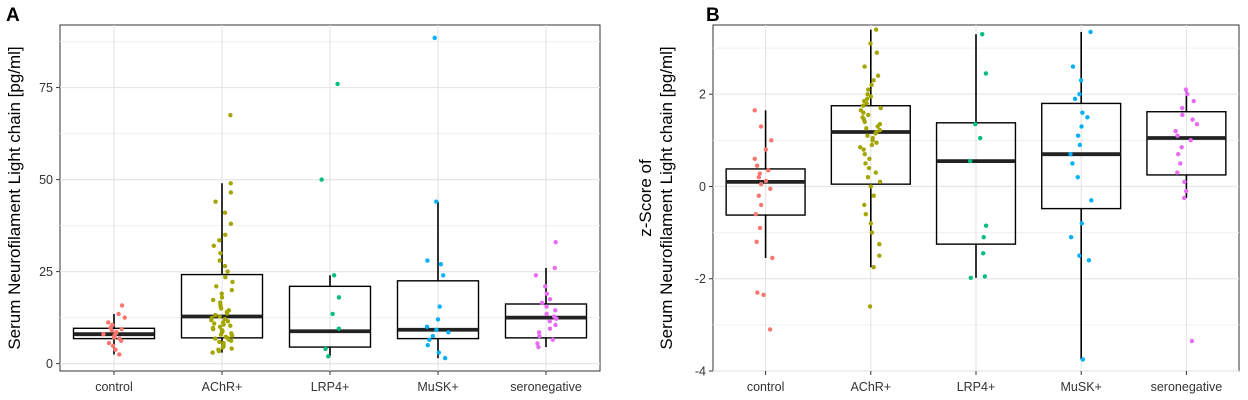 The image size is (1248, 400). Describe the element at coordinates (437, 387) in the screenshot. I see `x-tick-label: MuSK+` at that location.